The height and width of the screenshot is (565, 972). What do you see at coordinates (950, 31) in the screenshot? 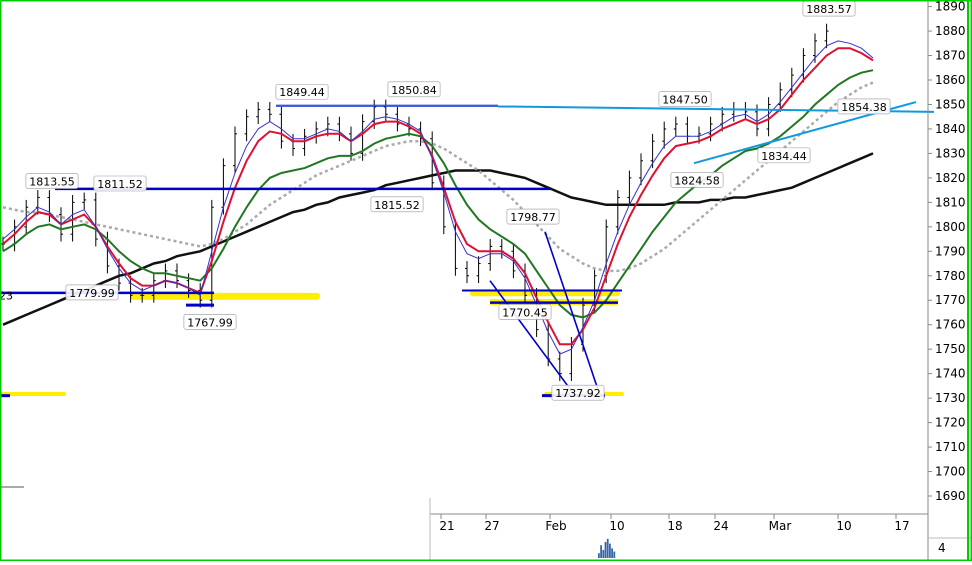
I see `y-tick-label: 1880` at bounding box center [950, 31].